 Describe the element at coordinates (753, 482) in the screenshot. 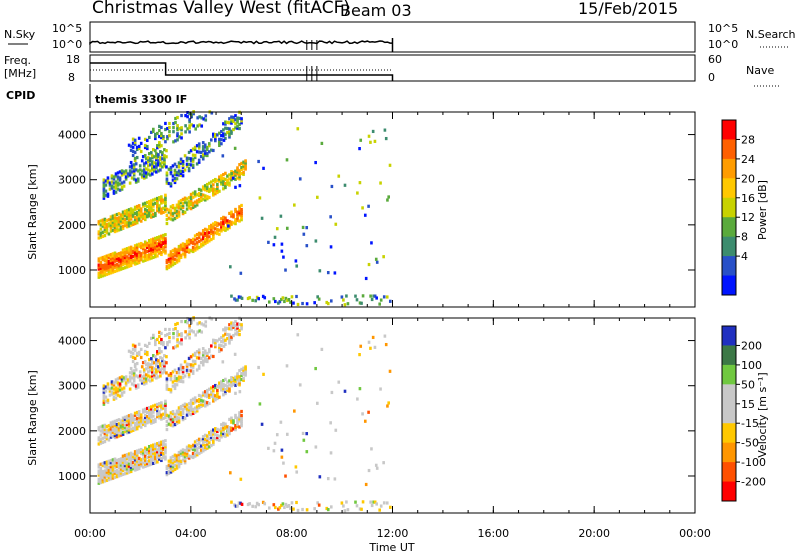

I see `colorbar-tick-label: -200` at that location.